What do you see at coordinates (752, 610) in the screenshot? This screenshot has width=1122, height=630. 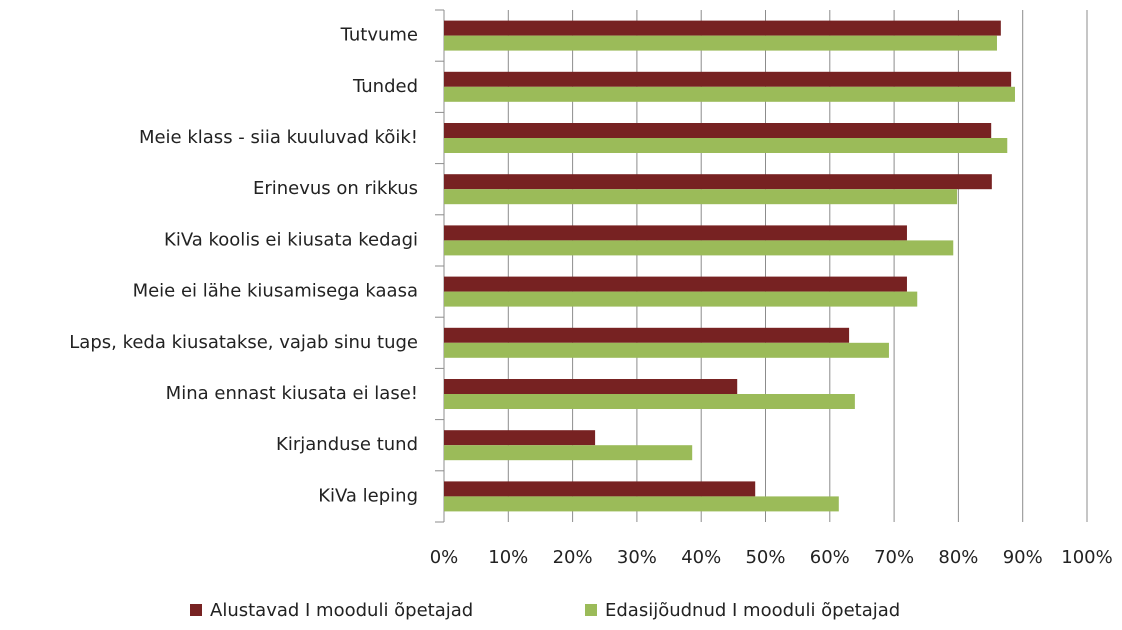 I see `legend-label: Edasijõudnud I mooduli õpetajad` at bounding box center [752, 610].